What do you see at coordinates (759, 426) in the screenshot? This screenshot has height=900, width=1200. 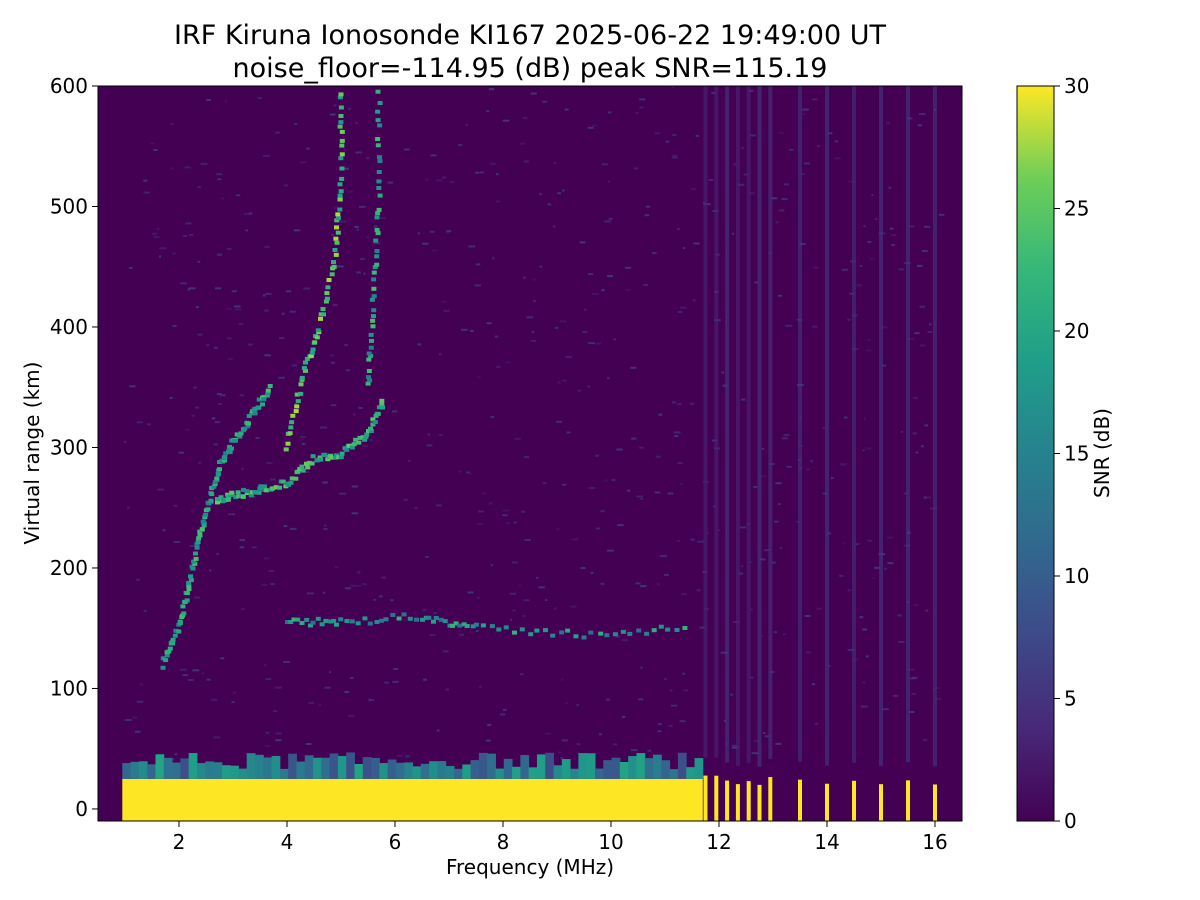 I see `hf-line-faint` at bounding box center [759, 426].